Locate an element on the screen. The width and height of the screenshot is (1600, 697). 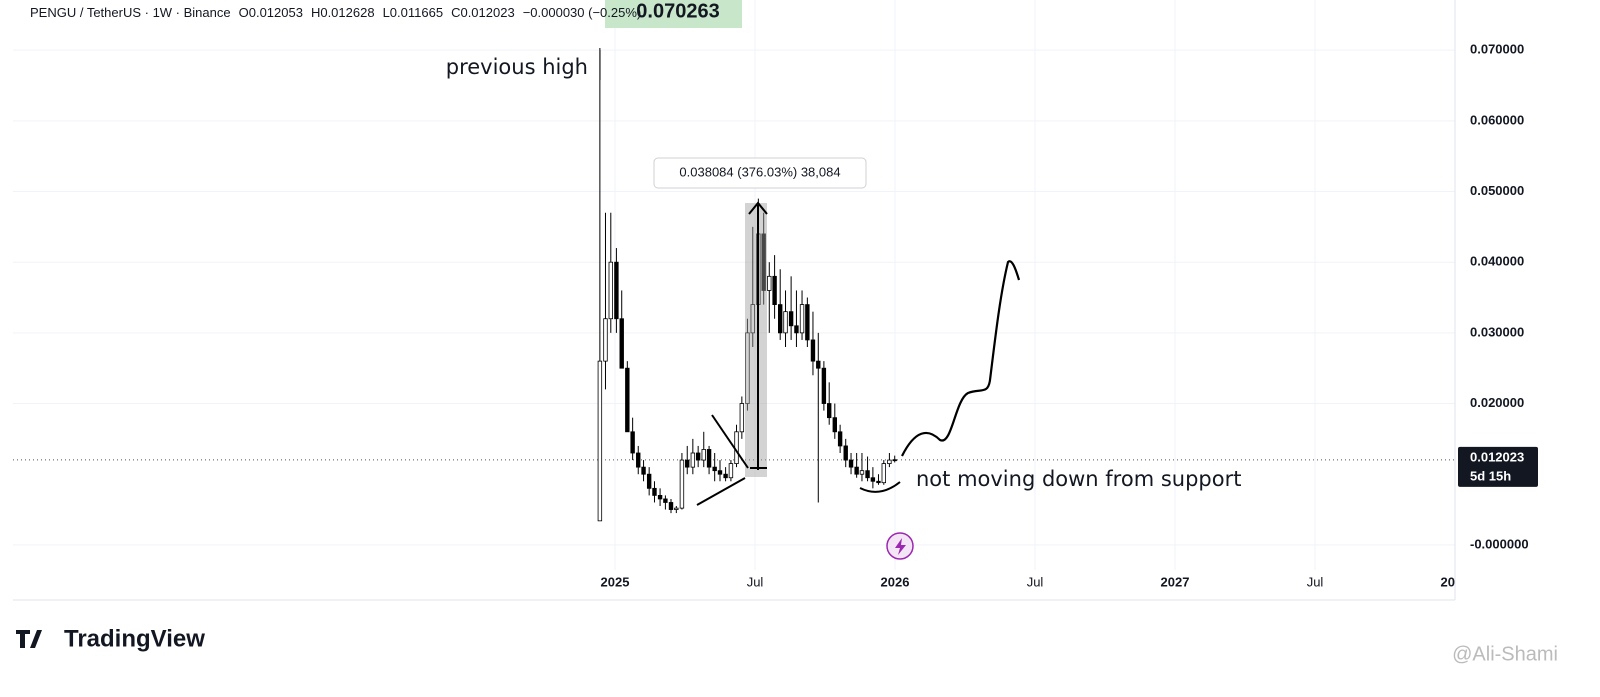
countdown: 5d 15h is located at coordinates (1490, 475).